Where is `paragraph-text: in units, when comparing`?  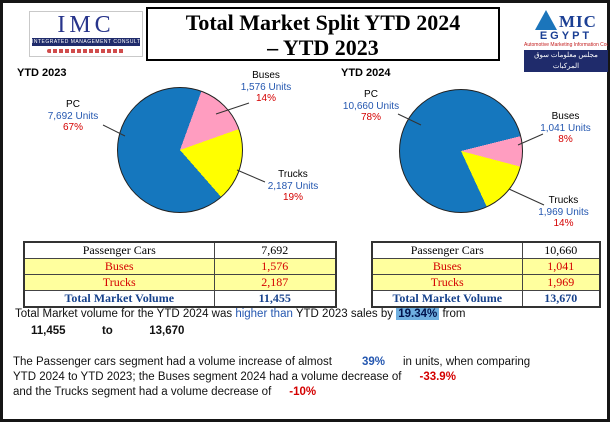
paragraph-text: in units, when comparing is located at coordinates (467, 362).